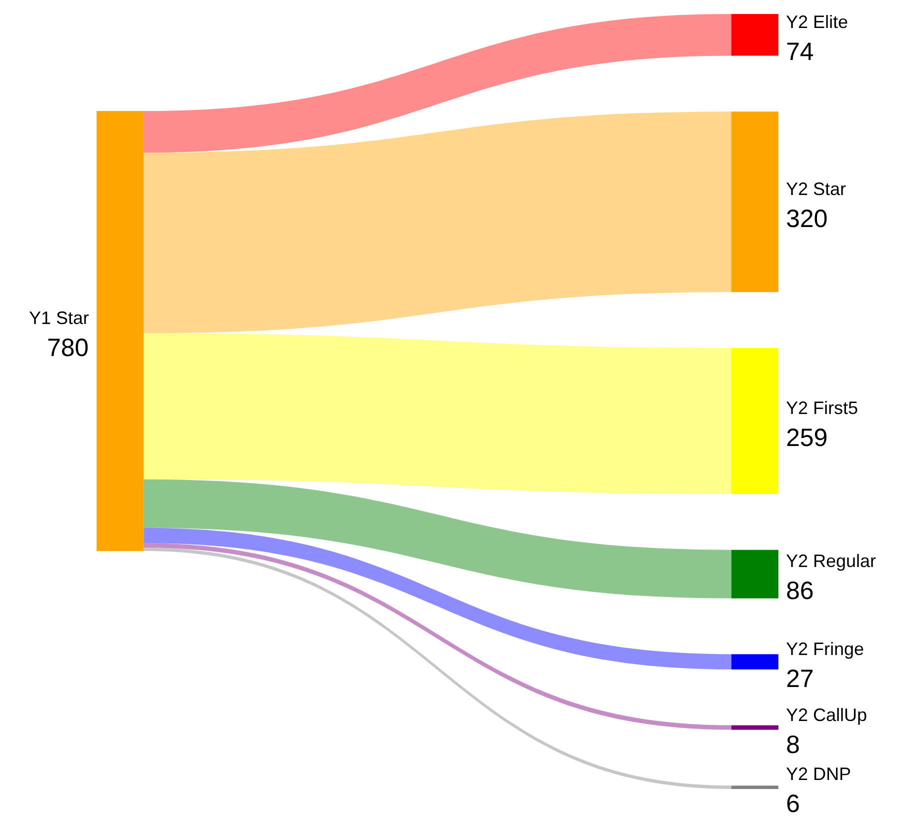 Image resolution: width=908 pixels, height=819 pixels. I want to click on data-label: 74, so click(800, 52).